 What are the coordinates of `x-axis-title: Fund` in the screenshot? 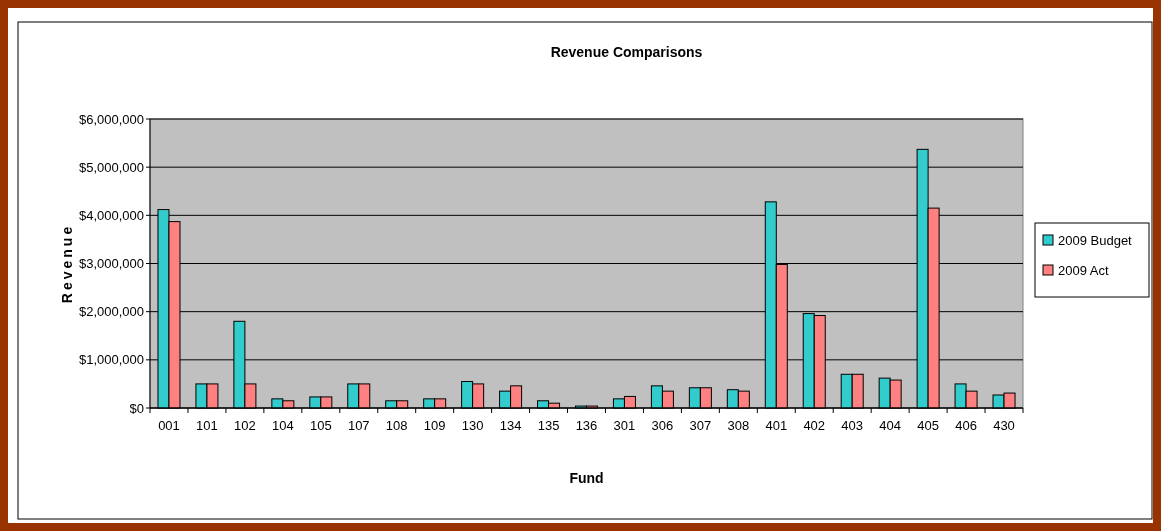 It's located at (586, 478).